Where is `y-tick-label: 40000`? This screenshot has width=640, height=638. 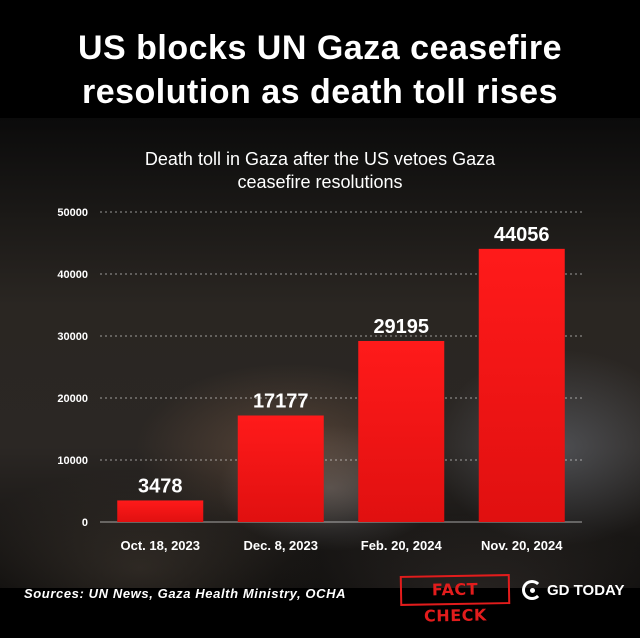
y-tick-label: 40000 is located at coordinates (72, 275).